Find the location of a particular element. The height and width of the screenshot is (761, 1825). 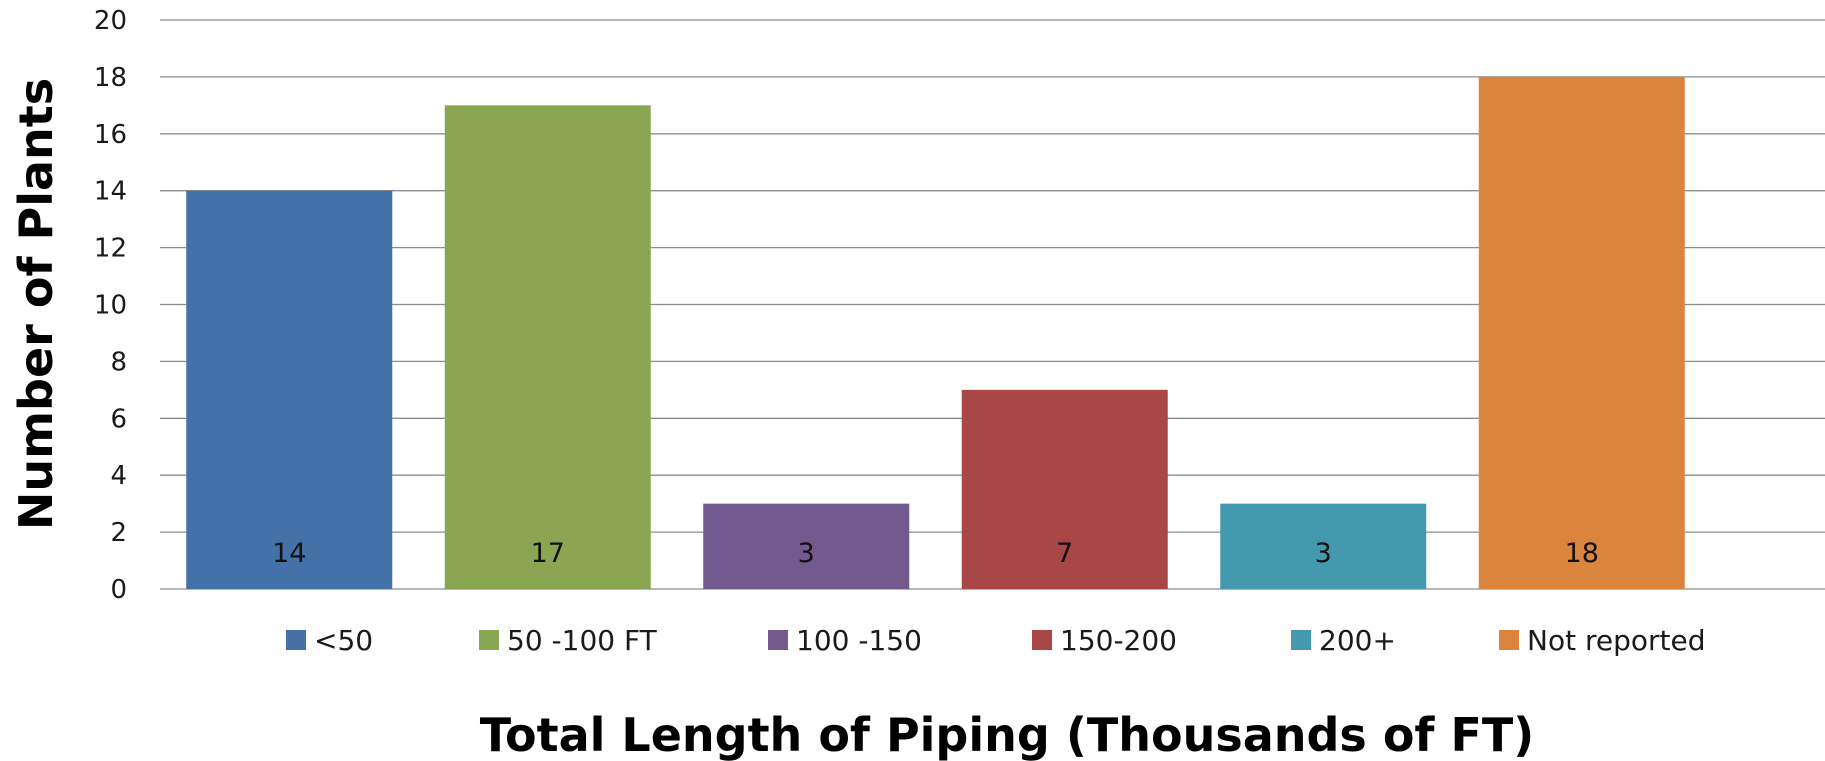

y-tick-label: 14 is located at coordinates (110, 192).